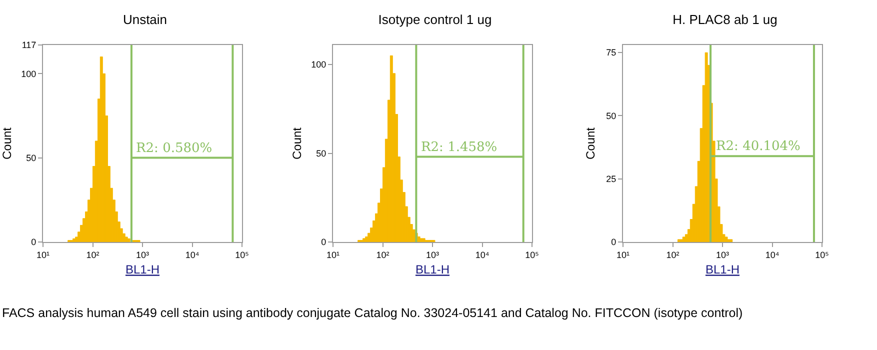 Image resolution: width=877 pixels, height=350 pixels. I want to click on chart-title: Isotype control 1 ug, so click(435, 19).